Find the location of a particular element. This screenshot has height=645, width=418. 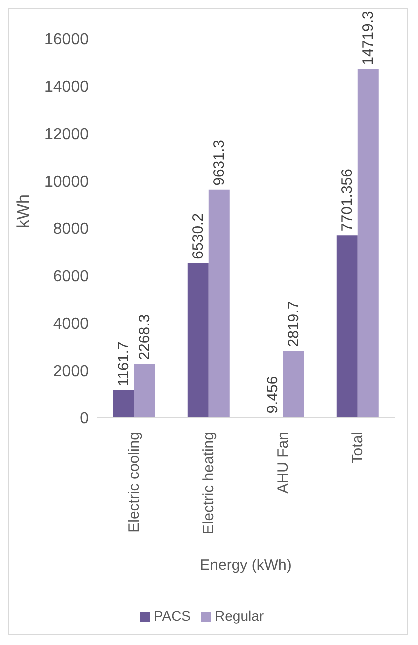

y-tick-label: 2000 is located at coordinates (71, 371).